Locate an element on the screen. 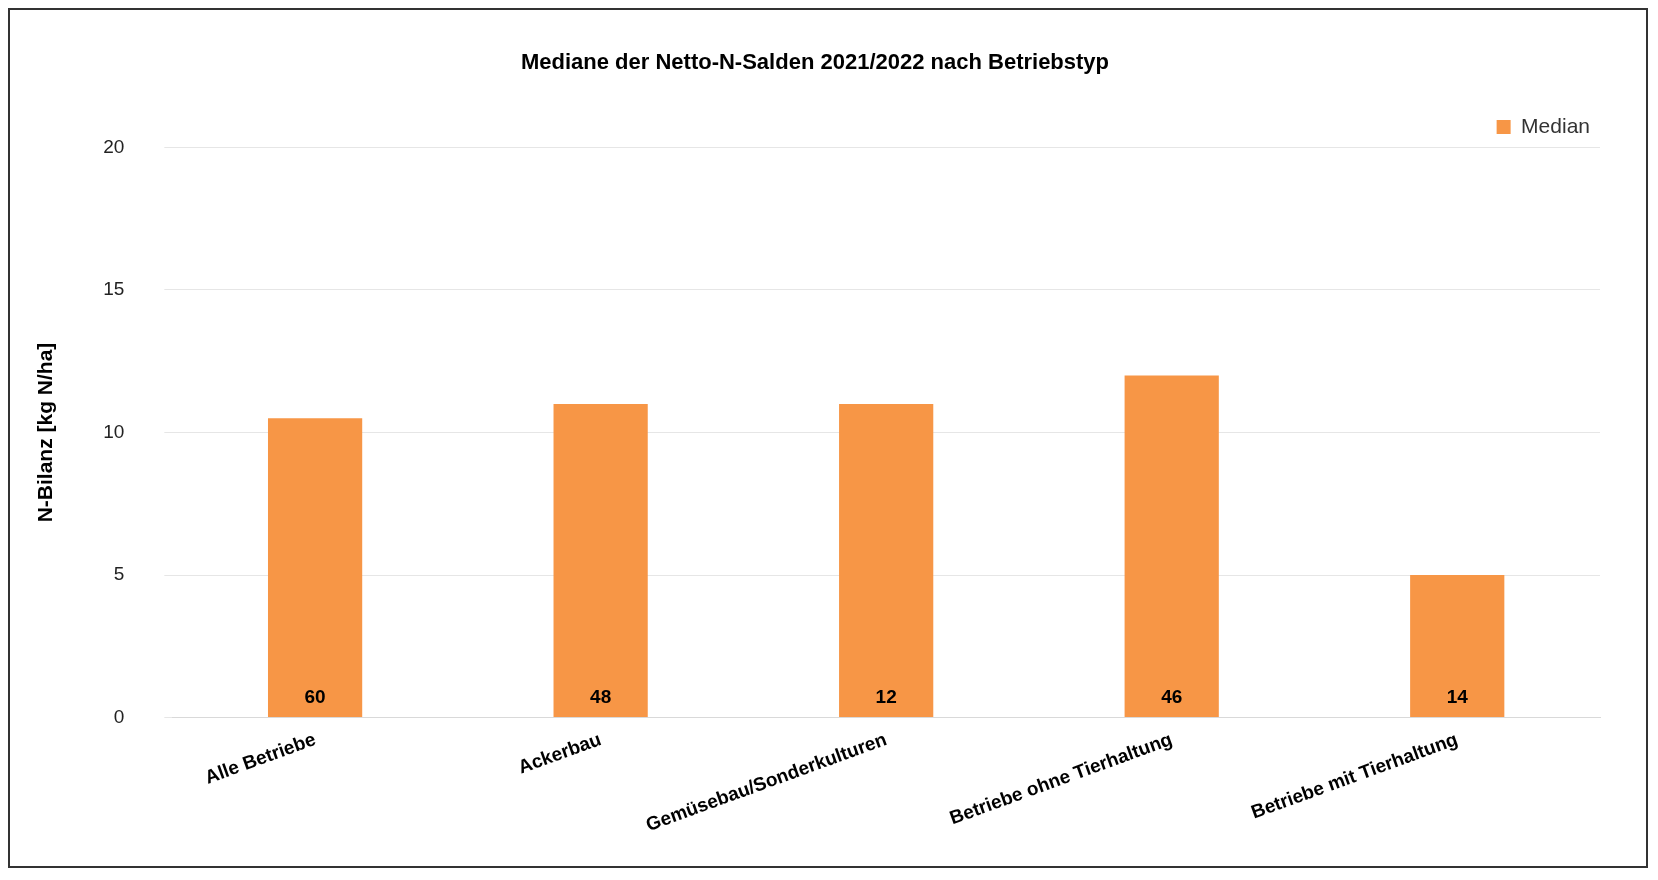  y-tick-label: 0 is located at coordinates (119, 716).